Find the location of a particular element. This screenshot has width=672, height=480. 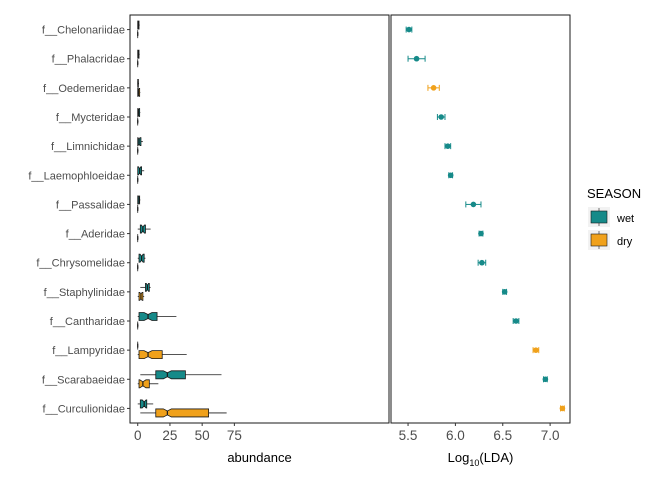

x-tick-label: 6.0 is located at coordinates (455, 435).